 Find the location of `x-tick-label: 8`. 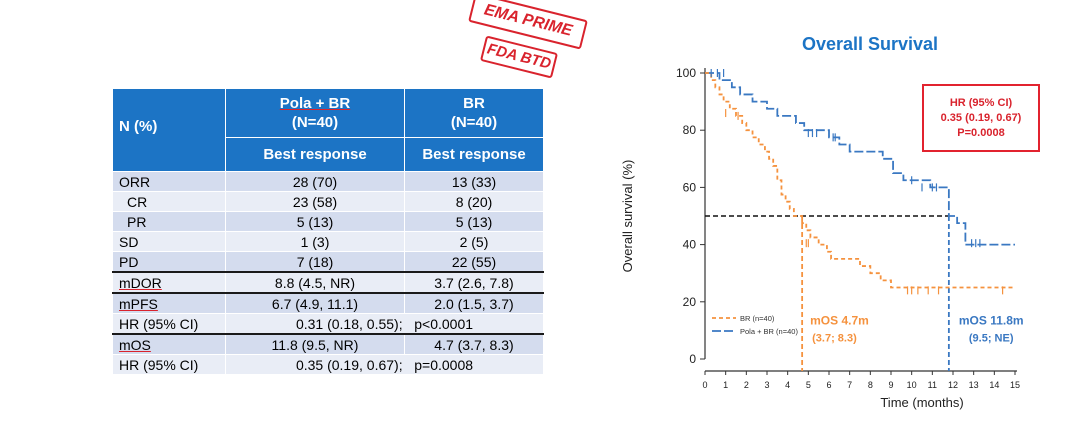

x-tick-label: 8 is located at coordinates (870, 385).